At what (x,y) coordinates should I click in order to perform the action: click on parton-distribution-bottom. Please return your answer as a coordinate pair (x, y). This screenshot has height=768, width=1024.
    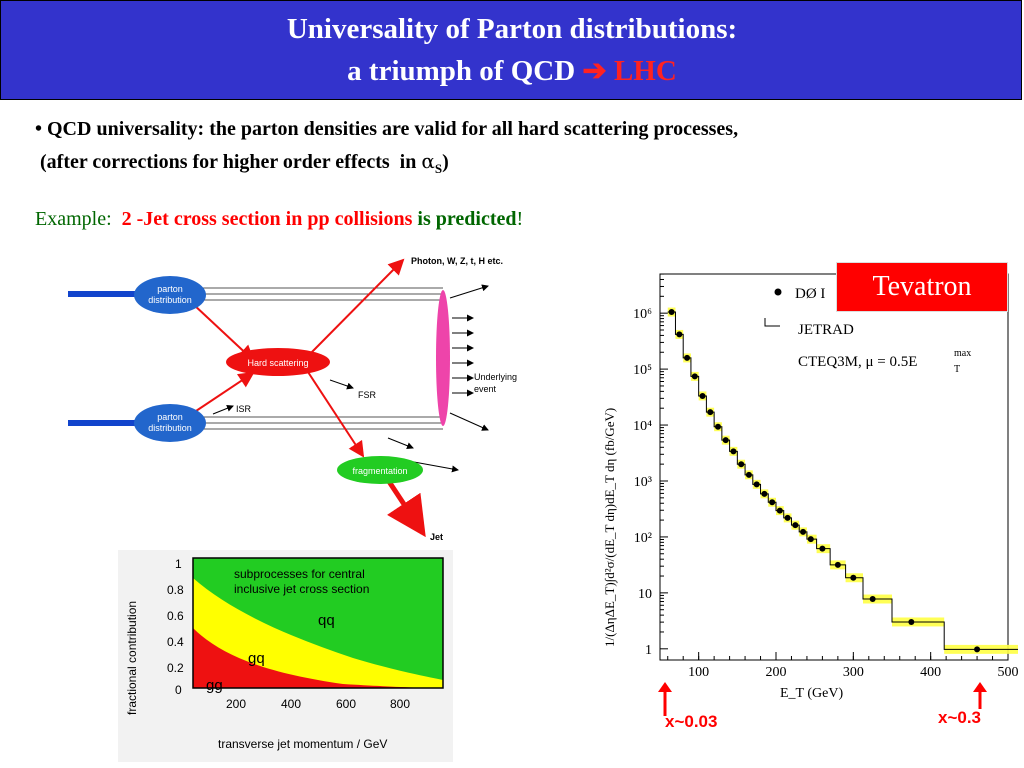
    Looking at the image, I should click on (170, 423).